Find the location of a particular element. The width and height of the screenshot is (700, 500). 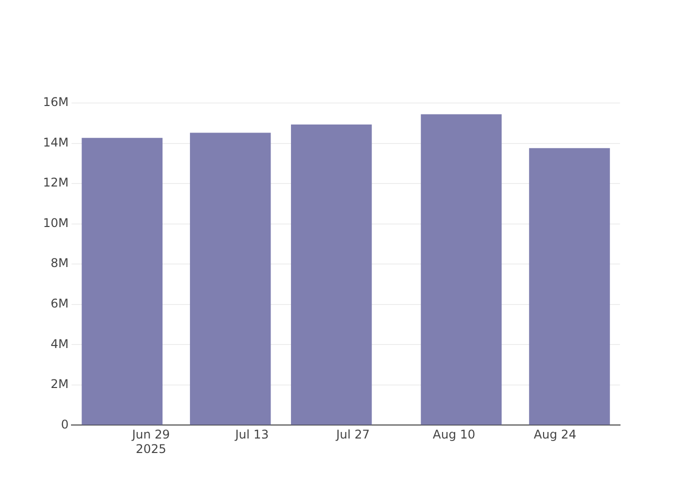

y-tick-label: 14M is located at coordinates (56, 142).